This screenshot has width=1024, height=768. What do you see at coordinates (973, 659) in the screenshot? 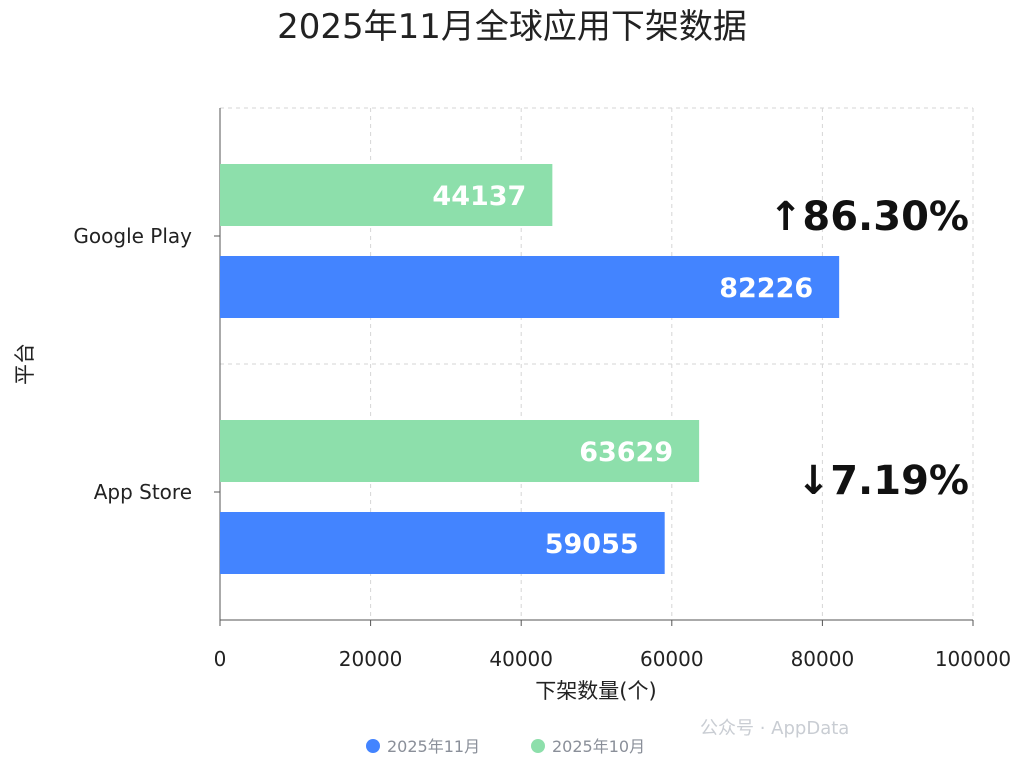
I see `x-tick-label: 100000` at bounding box center [973, 659].